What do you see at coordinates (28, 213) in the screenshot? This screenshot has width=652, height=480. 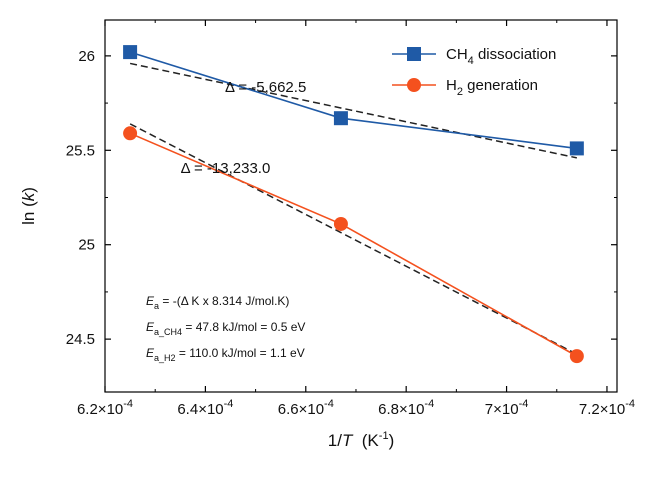 I see `y-axis-title-pre: ln (` at bounding box center [28, 213].